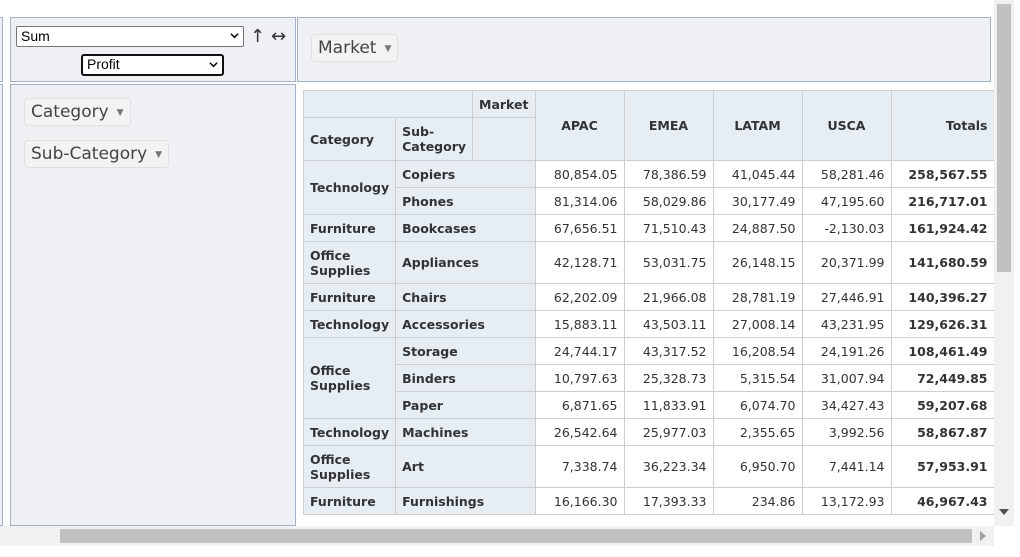 The image size is (1020, 557). What do you see at coordinates (757, 174) in the screenshot?
I see `value-cell: 41,045.44` at bounding box center [757, 174].